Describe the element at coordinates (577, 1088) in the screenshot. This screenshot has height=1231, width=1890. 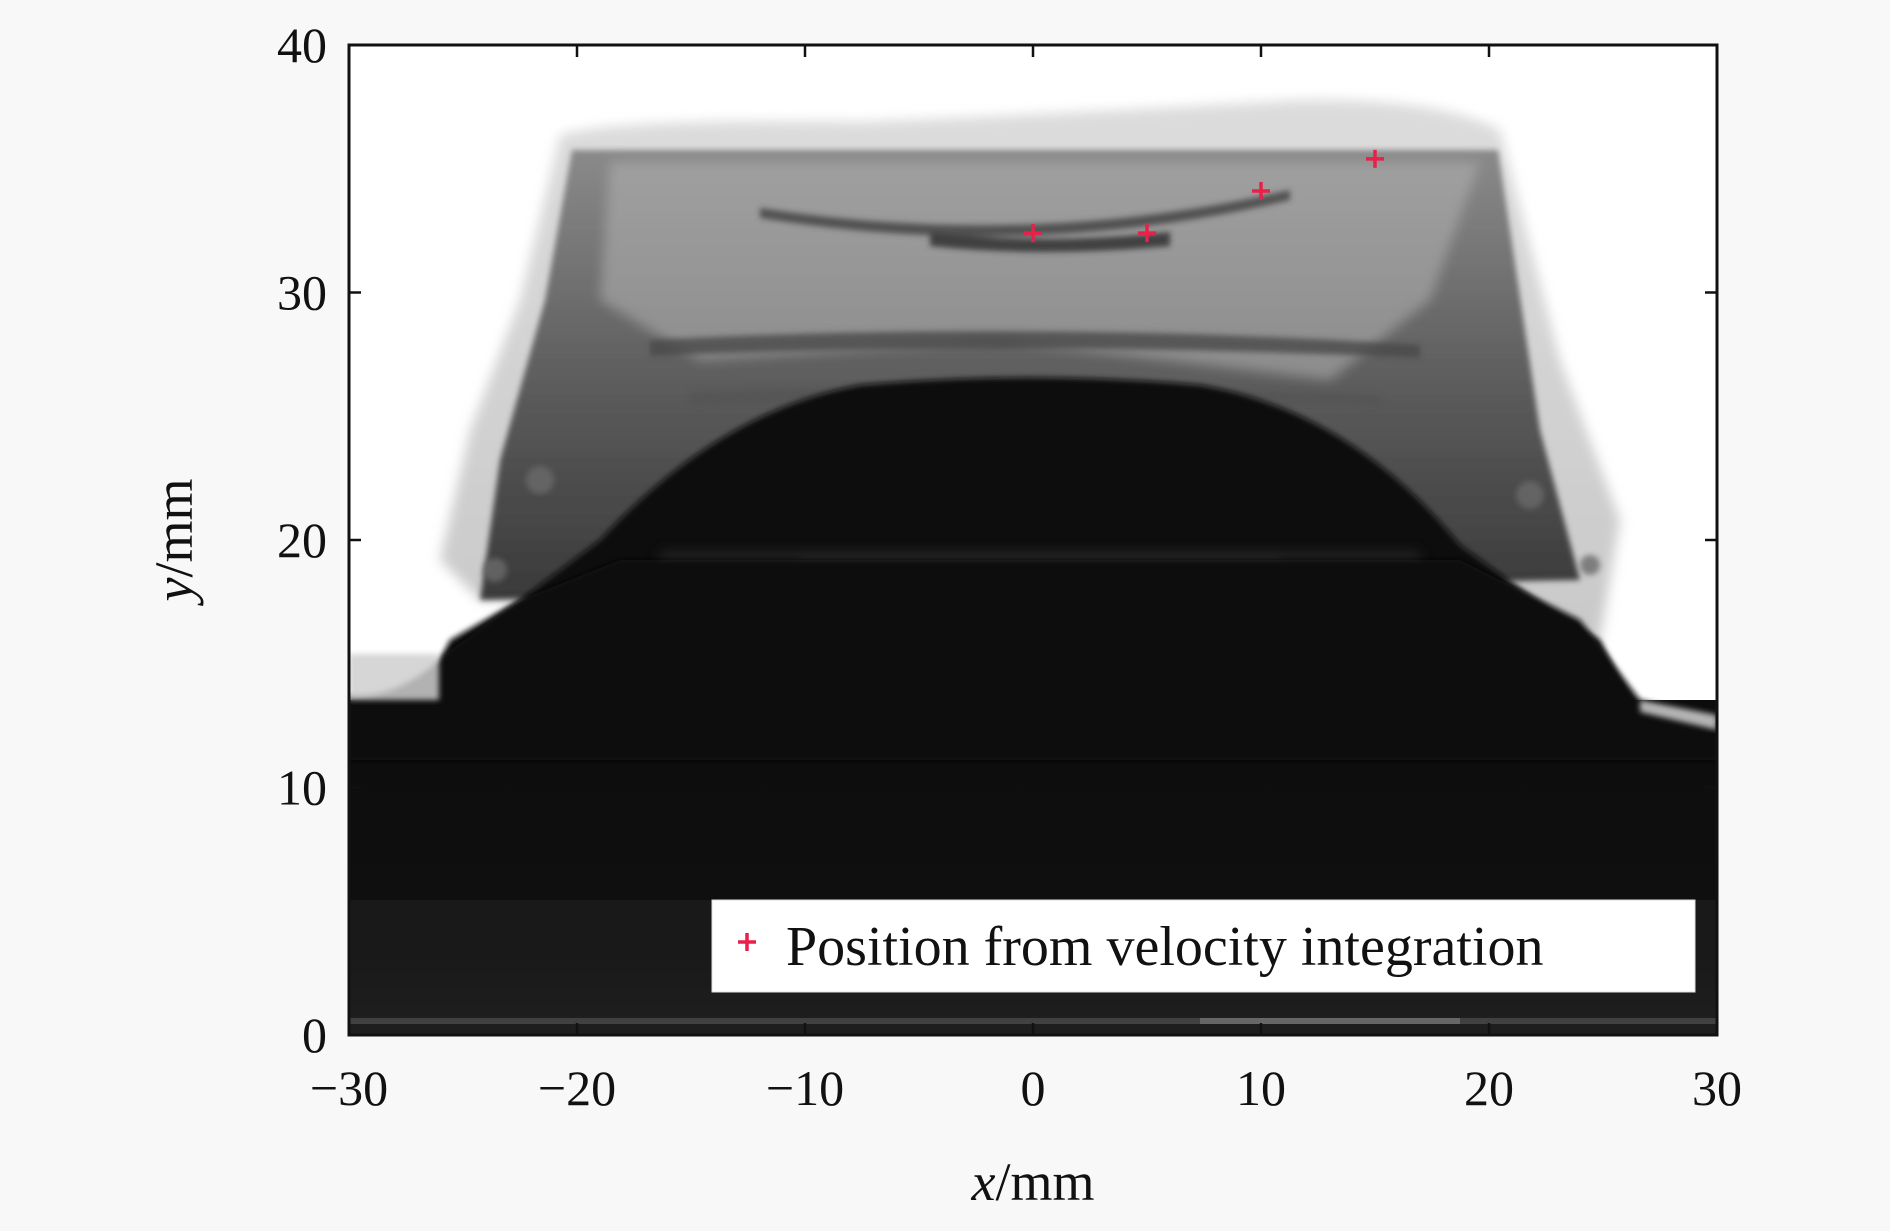
I see `x-tick-label: −20` at that location.